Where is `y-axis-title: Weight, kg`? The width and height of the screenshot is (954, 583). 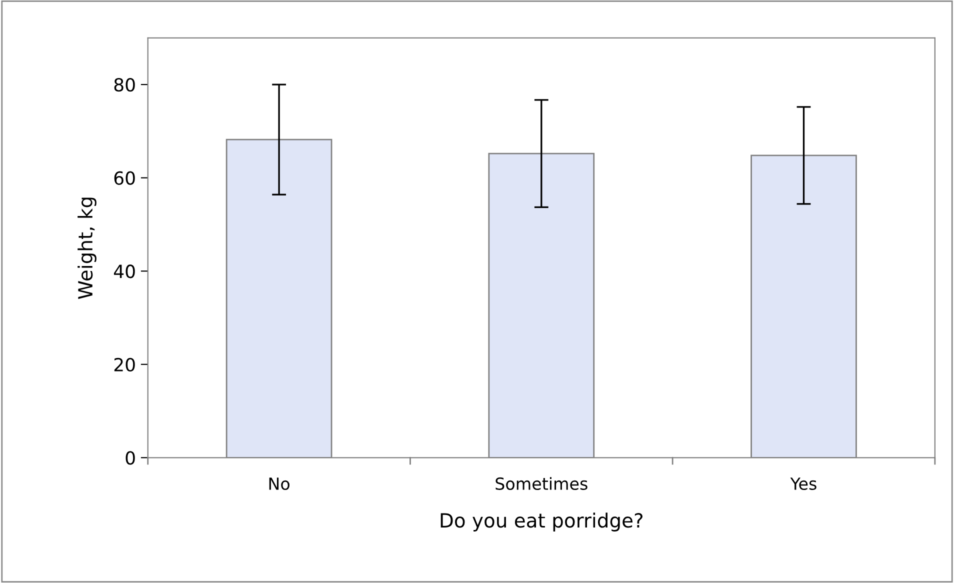 y-axis-title: Weight, kg is located at coordinates (87, 248).